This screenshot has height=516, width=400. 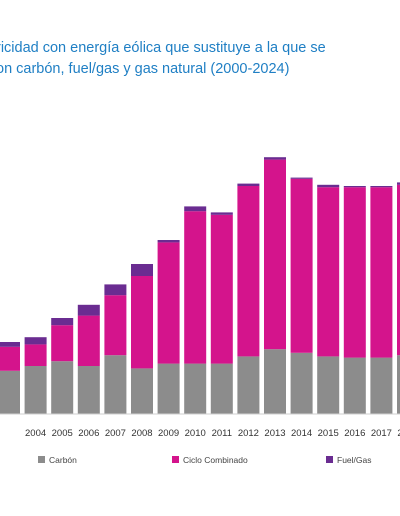 What do you see at coordinates (88, 340) in the screenshot?
I see `bar-2006-ciclo-combinado` at bounding box center [88, 340].